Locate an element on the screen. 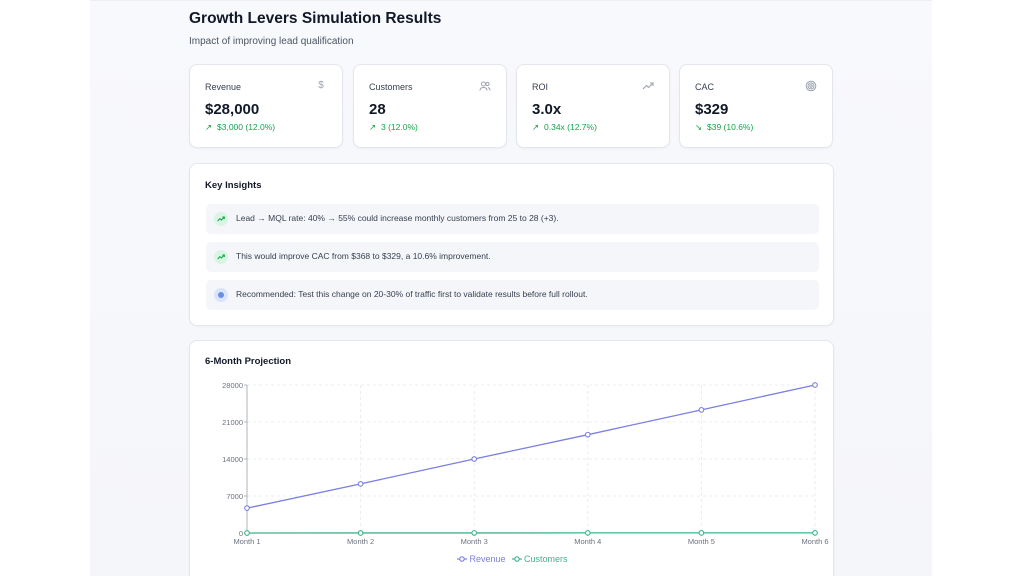 The height and width of the screenshot is (576, 1024). metric-label: Customers is located at coordinates (391, 87).